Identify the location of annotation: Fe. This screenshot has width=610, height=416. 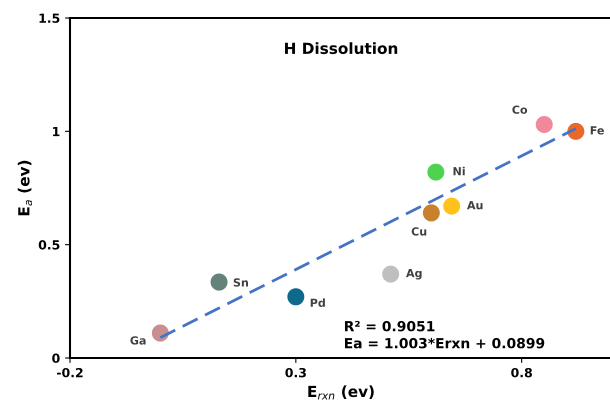
(597, 130).